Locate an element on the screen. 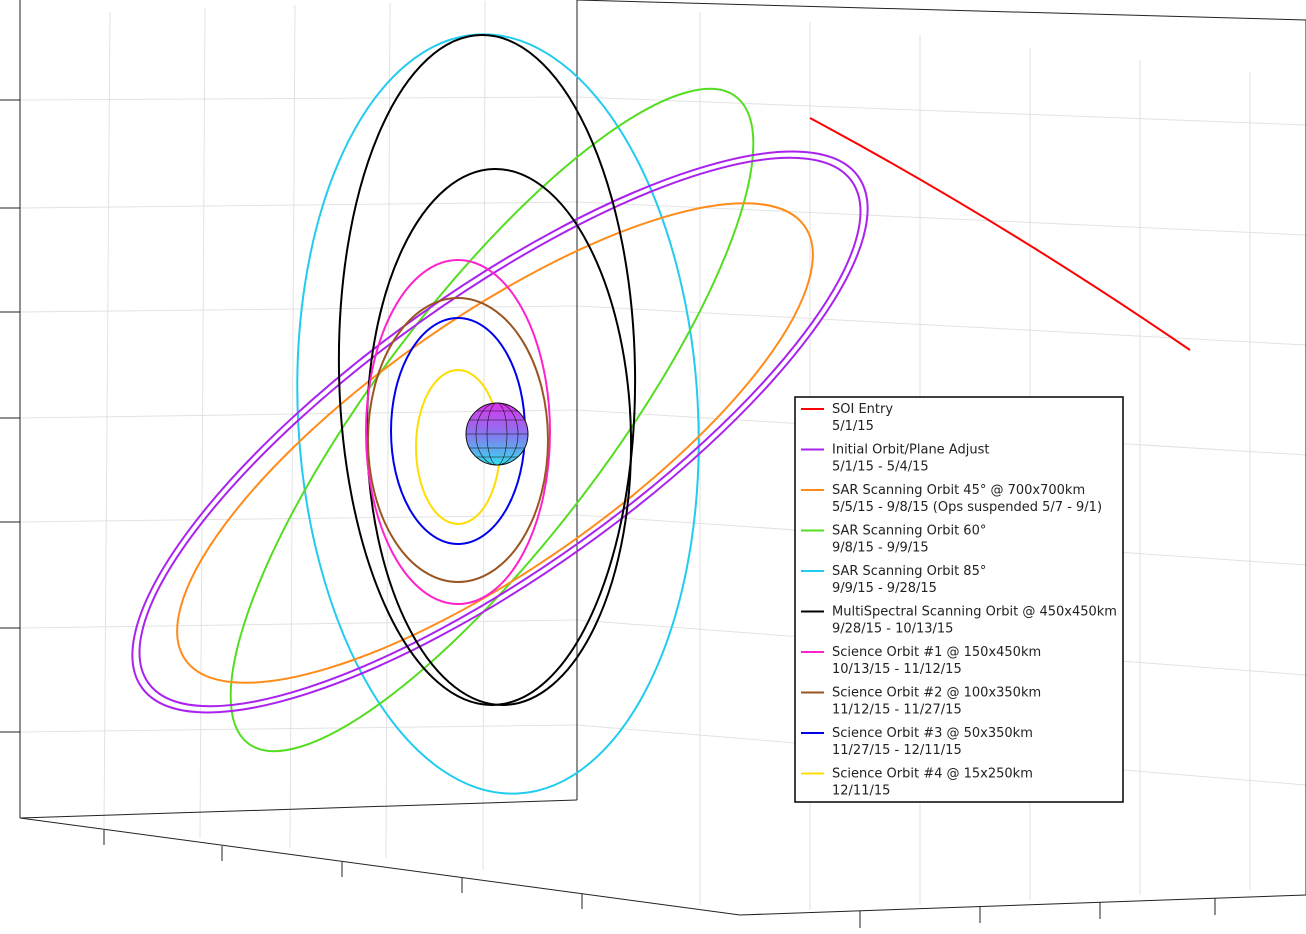 This screenshot has width=1306, height=934. legend-dates: 9/8/15 - 9/9/15 is located at coordinates (880, 548).